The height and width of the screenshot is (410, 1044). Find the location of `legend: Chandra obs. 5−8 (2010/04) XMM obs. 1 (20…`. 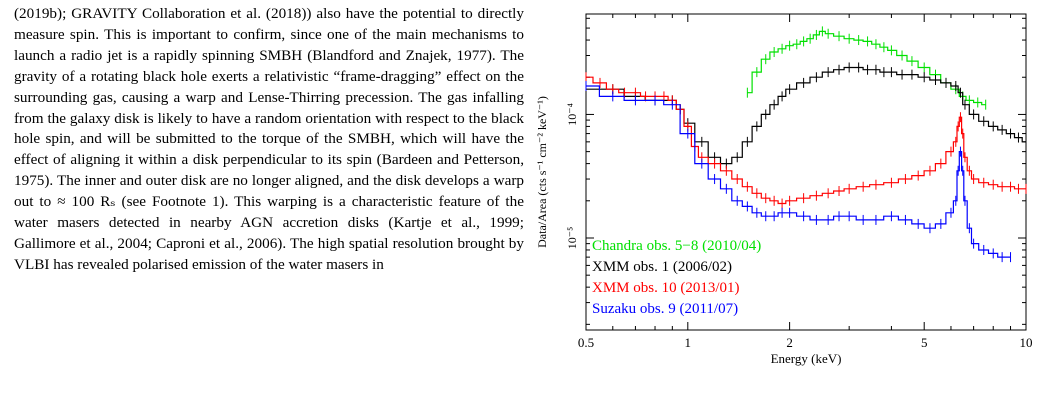

legend: Chandra obs. 5−8 (2010/04) XMM obs. 1 (20… is located at coordinates (676, 277).